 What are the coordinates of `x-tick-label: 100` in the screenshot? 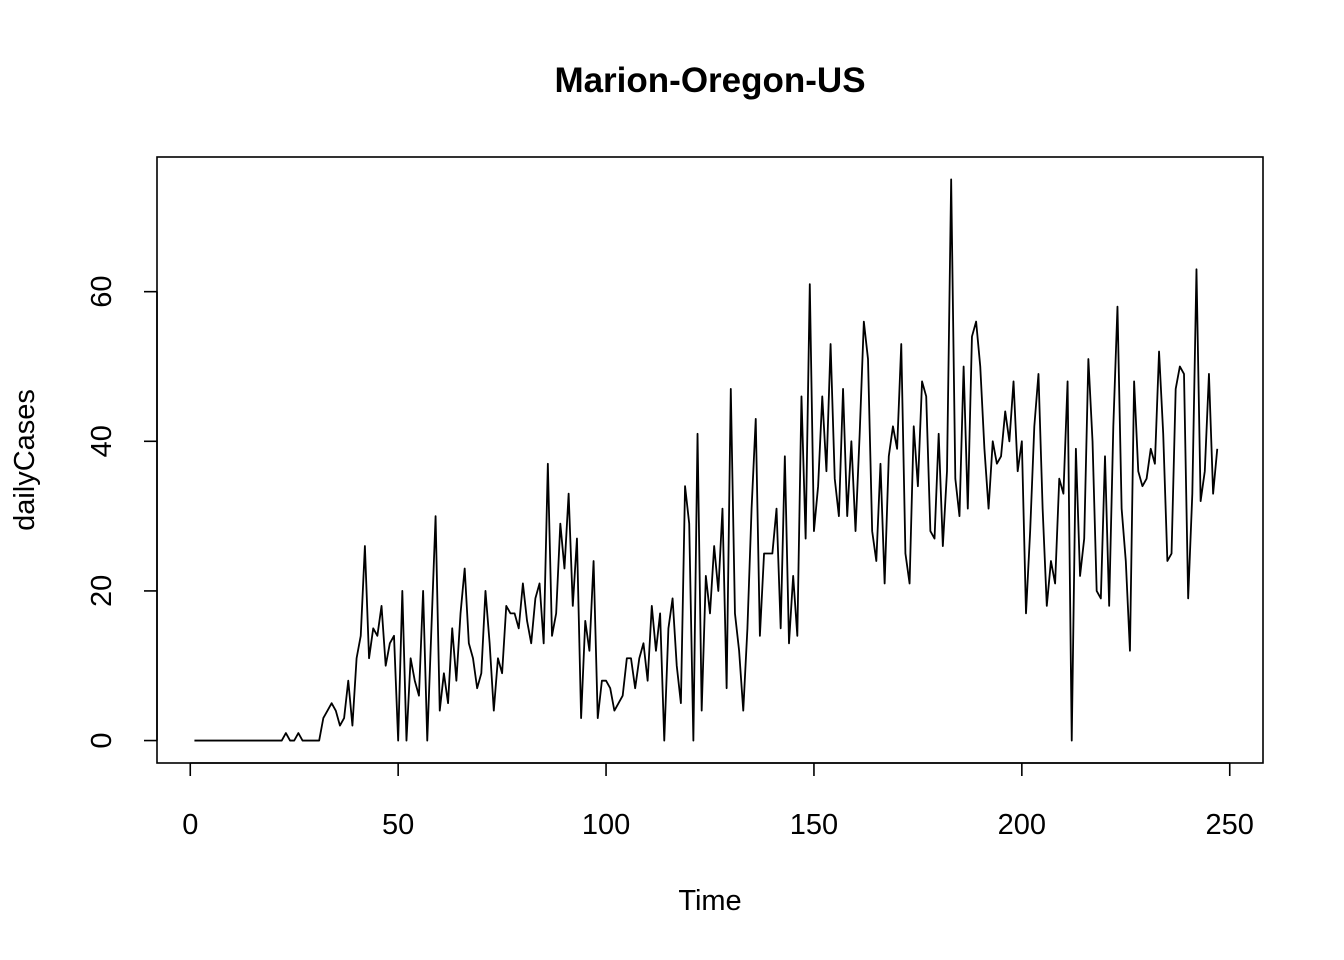 It's located at (606, 825).